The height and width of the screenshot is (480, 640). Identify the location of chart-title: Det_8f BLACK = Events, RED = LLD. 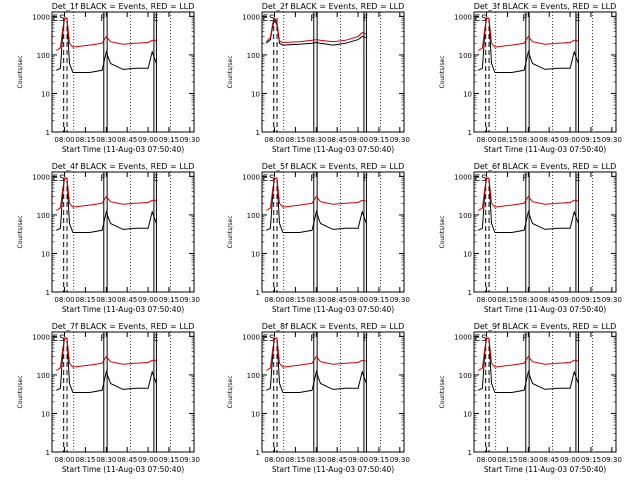
(333, 326).